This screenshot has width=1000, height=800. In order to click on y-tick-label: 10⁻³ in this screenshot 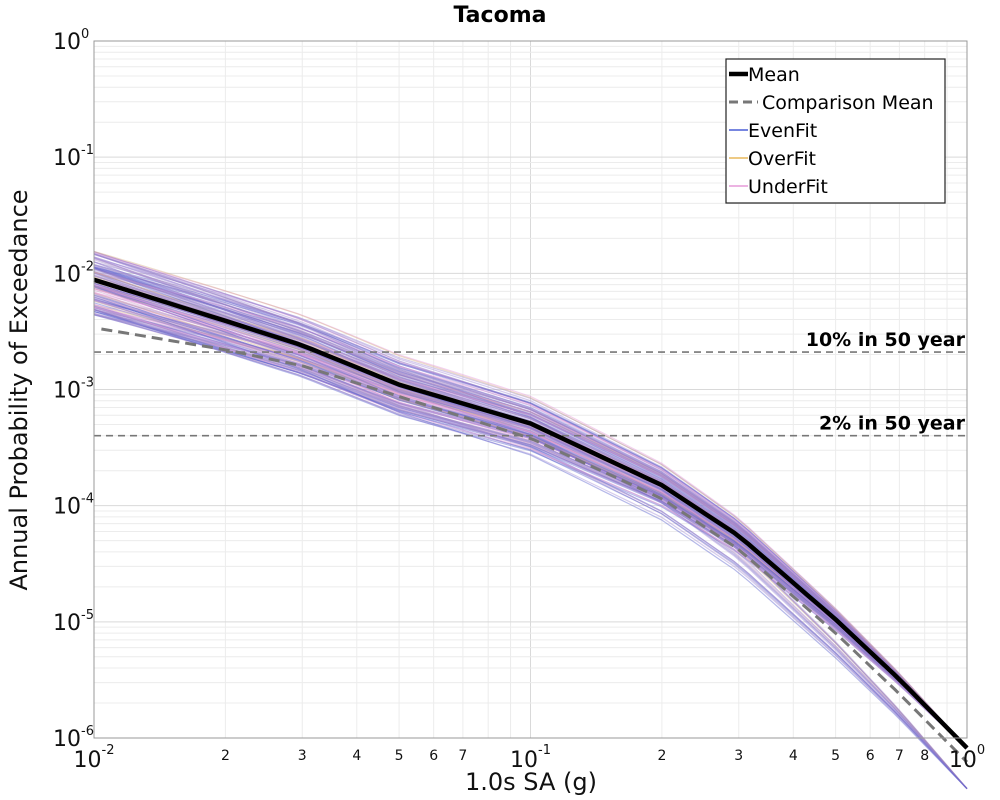, I will do `click(73, 390)`.